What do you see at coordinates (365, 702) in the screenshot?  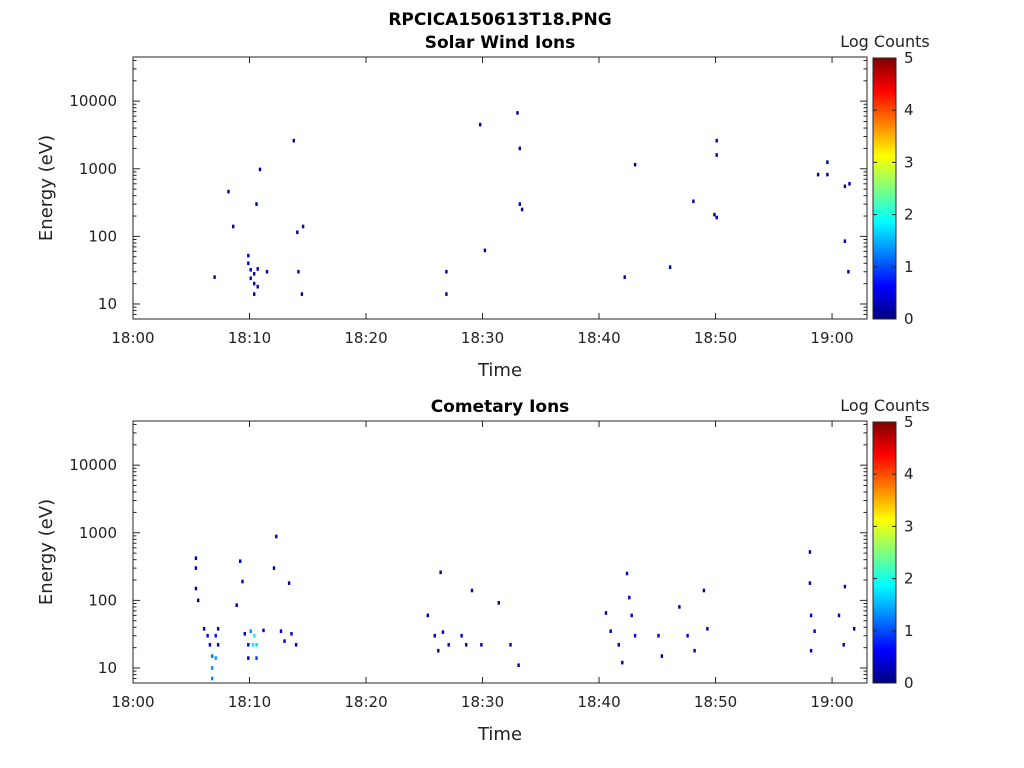 I see `x-tick-label: 18:20` at bounding box center [365, 702].